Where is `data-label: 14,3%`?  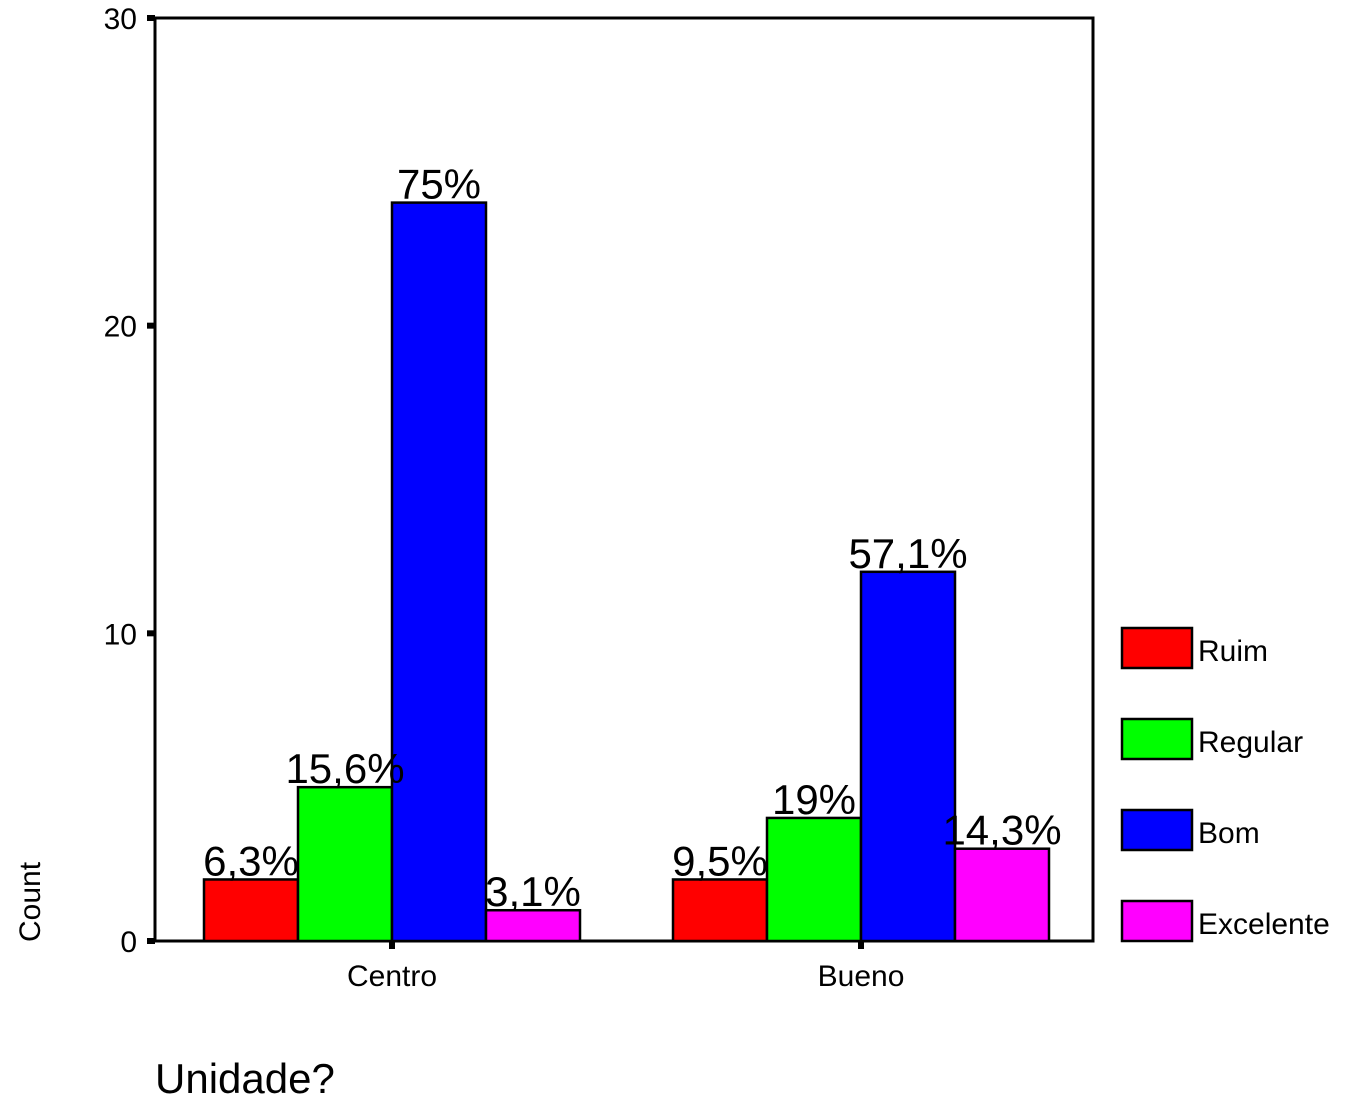
data-label: 14,3% is located at coordinates (1001, 830).